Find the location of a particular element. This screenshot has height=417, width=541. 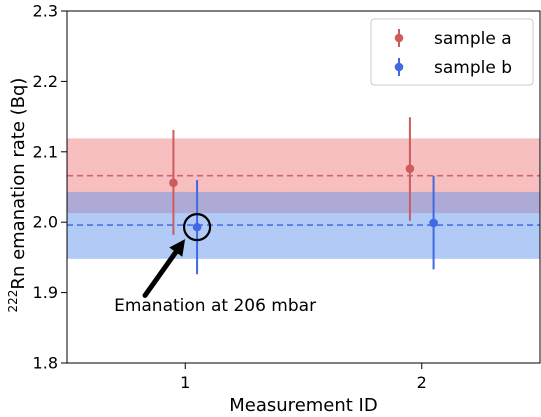

y-tick-label: 1.9 is located at coordinates (45, 292).